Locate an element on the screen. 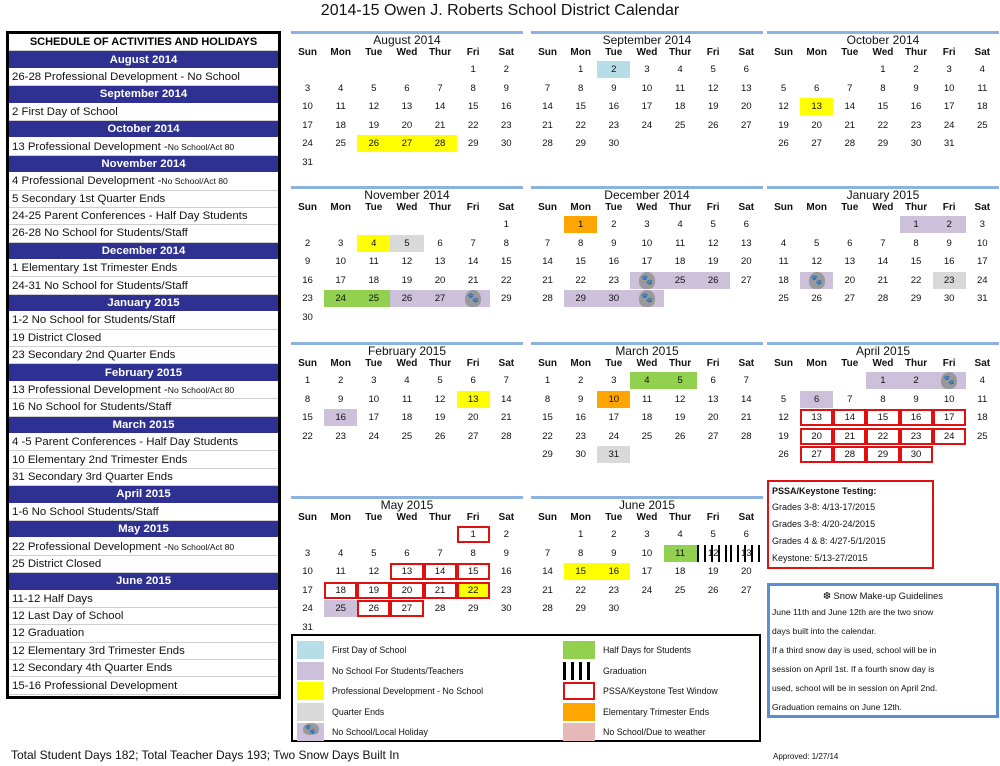 Image resolution: width=1000 pixels, height=766 pixels. week-row: 31 is located at coordinates (407, 163).